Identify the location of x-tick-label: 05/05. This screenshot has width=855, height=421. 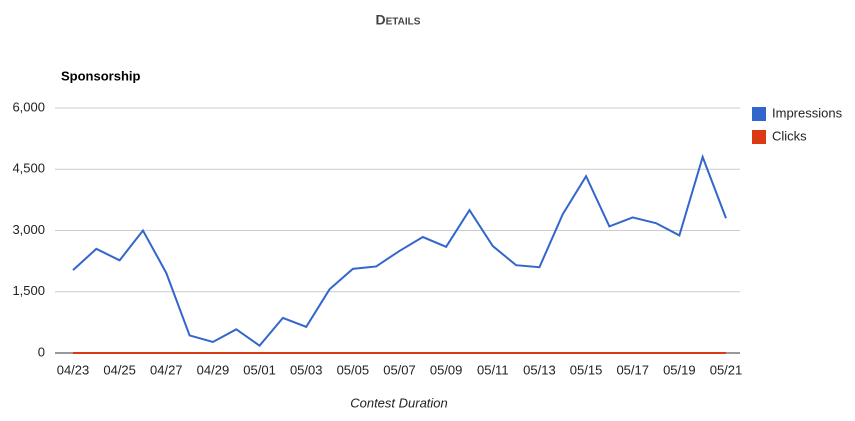
(353, 369).